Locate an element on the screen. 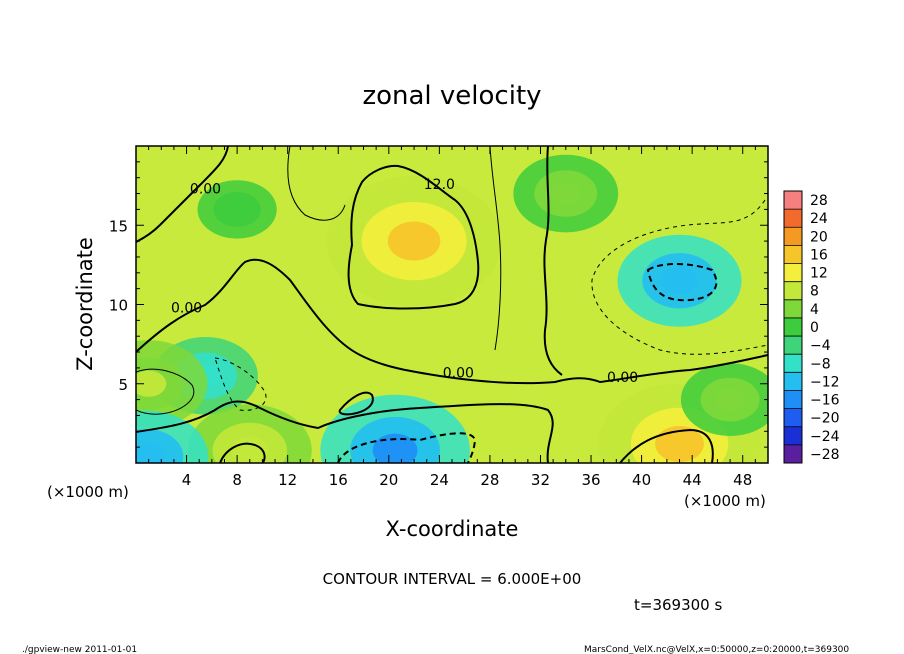  colorbar-label-6: 4 is located at coordinates (814, 310).